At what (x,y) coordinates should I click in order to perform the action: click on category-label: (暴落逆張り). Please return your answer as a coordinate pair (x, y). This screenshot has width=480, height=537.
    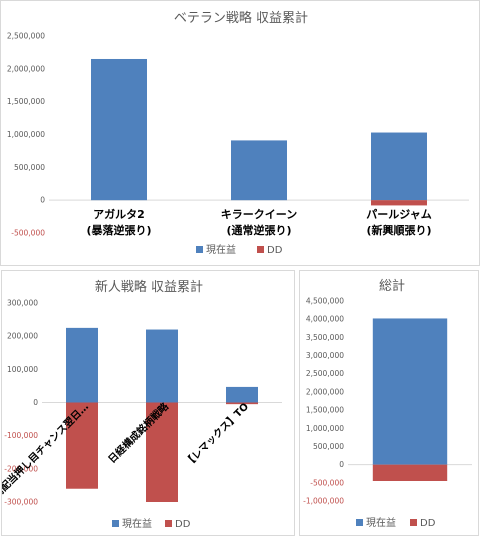
    Looking at the image, I should click on (118, 230).